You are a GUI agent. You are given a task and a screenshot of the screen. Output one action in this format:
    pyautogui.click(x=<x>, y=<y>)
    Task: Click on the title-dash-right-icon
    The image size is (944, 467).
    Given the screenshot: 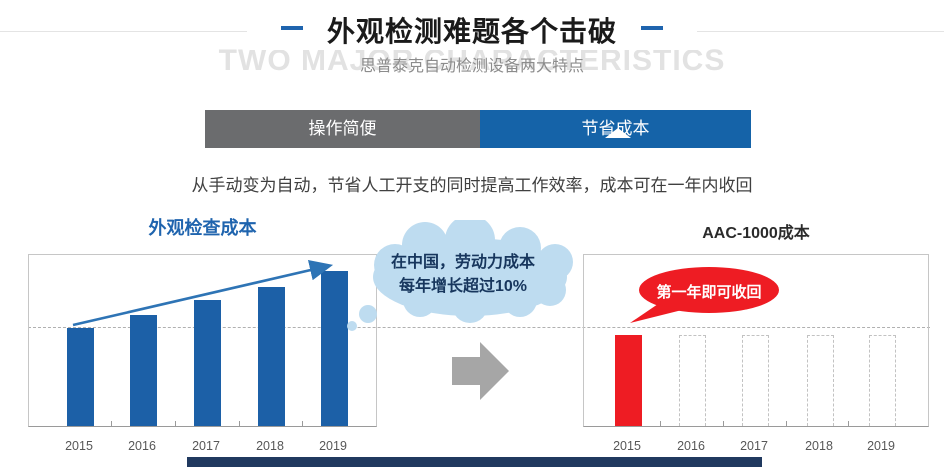 What is the action you would take?
    pyautogui.click(x=652, y=28)
    